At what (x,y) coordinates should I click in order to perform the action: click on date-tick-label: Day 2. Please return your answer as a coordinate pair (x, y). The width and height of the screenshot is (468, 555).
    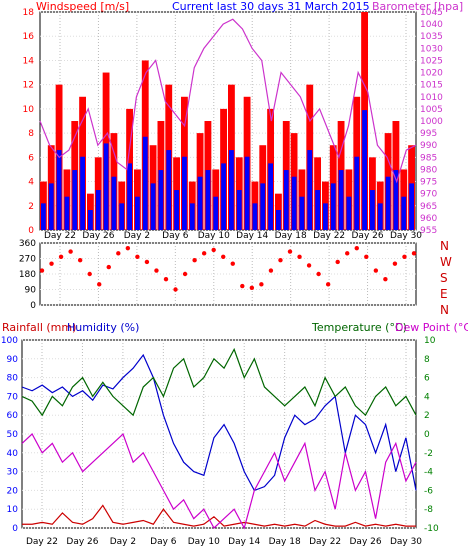
    Looking at the image, I should click on (123, 542).